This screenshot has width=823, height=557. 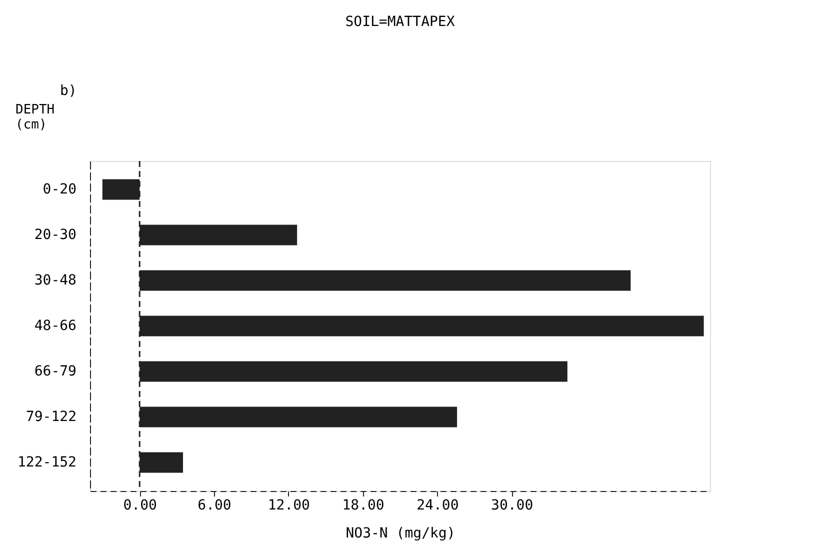 I want to click on y-tick-label: 122-152, so click(x=46, y=462).